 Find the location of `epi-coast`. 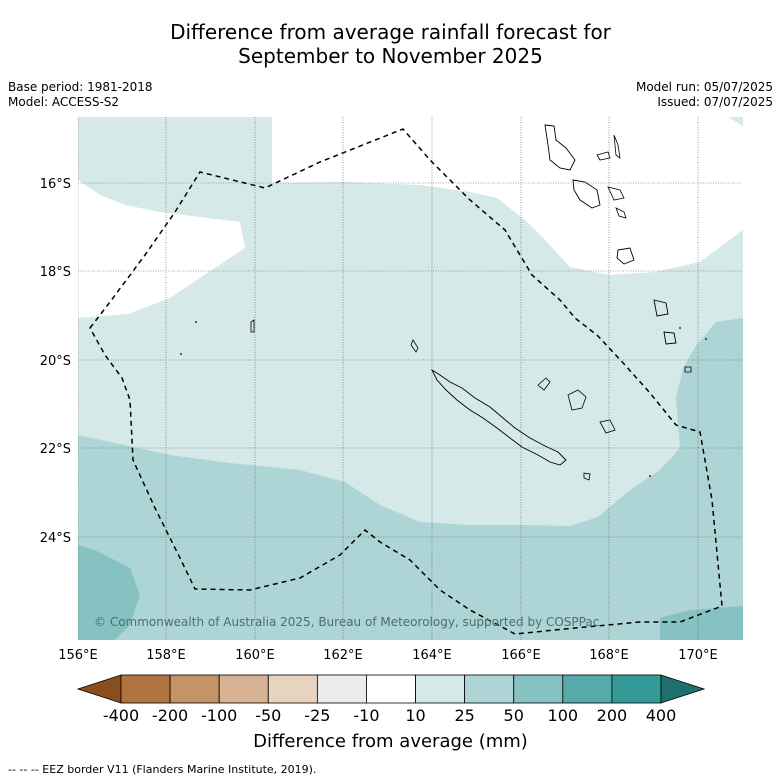

epi-coast is located at coordinates (621, 213).